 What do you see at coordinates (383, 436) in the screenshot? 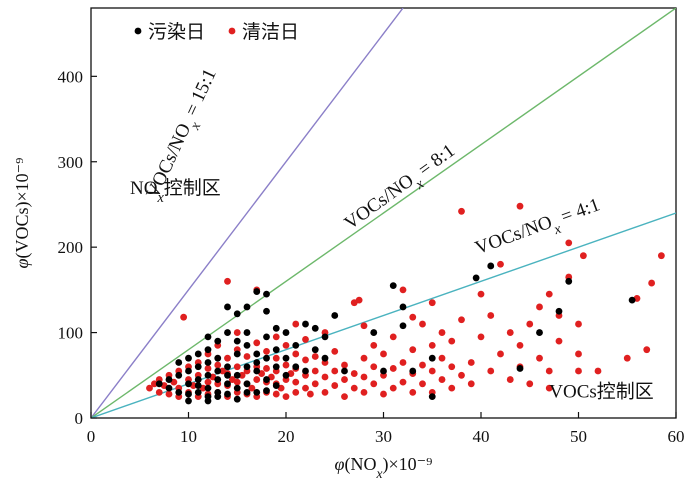
I see `x-tick-label: 30` at bounding box center [383, 436].